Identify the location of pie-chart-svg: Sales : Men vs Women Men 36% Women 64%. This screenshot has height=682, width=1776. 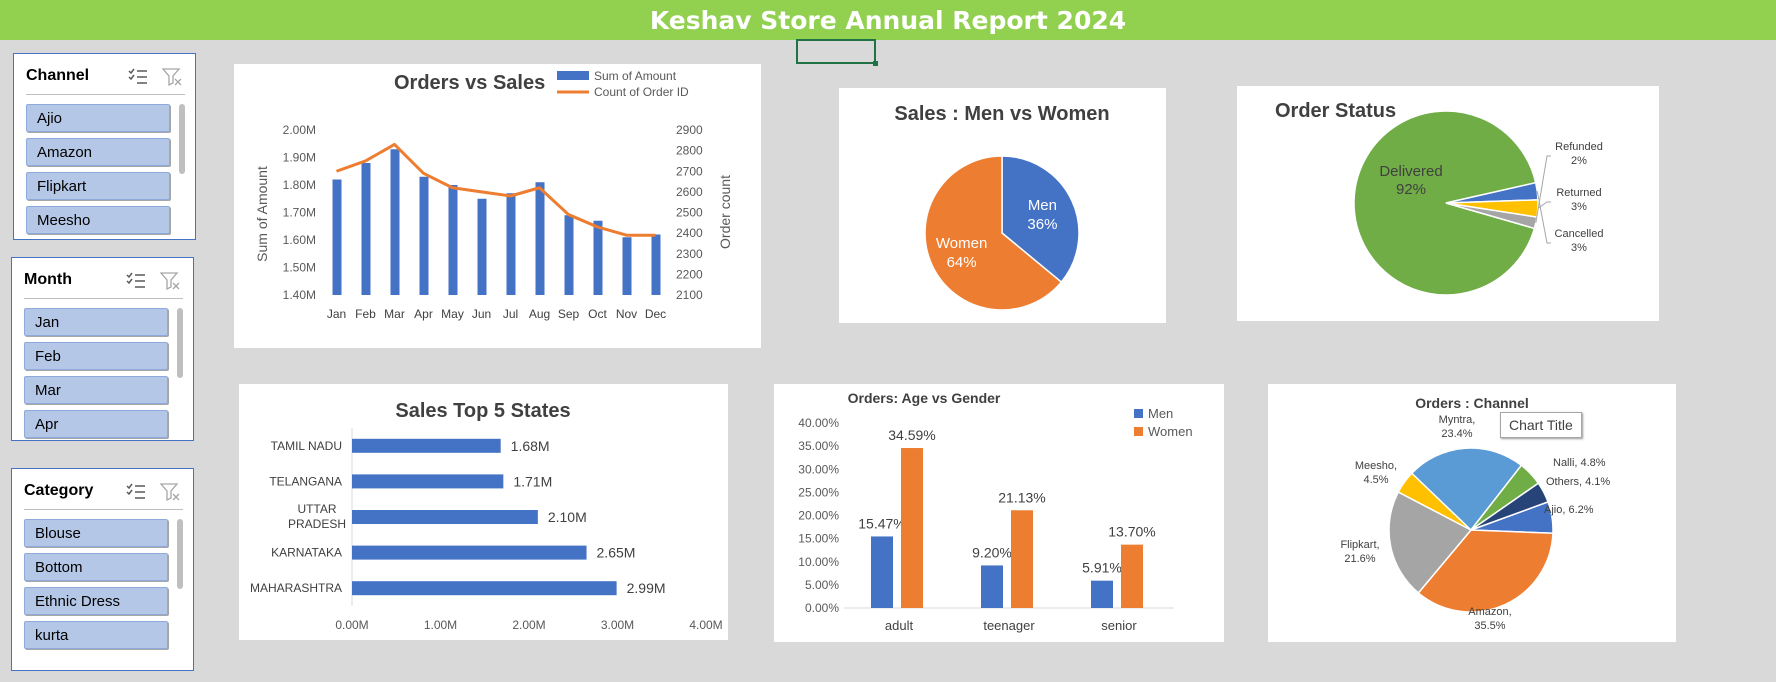
(1002, 207).